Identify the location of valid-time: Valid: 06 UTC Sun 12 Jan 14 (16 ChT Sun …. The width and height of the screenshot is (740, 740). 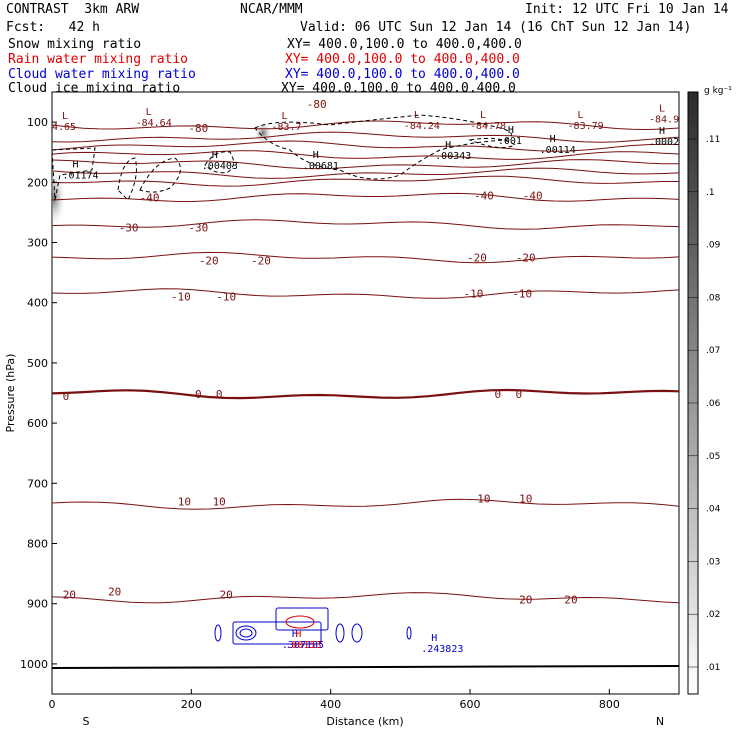
(496, 27).